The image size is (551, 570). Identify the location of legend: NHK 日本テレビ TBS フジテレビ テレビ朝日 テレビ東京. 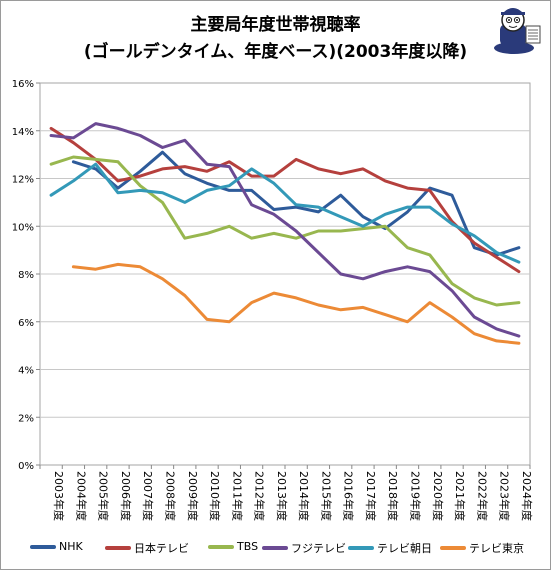
(275, 548).